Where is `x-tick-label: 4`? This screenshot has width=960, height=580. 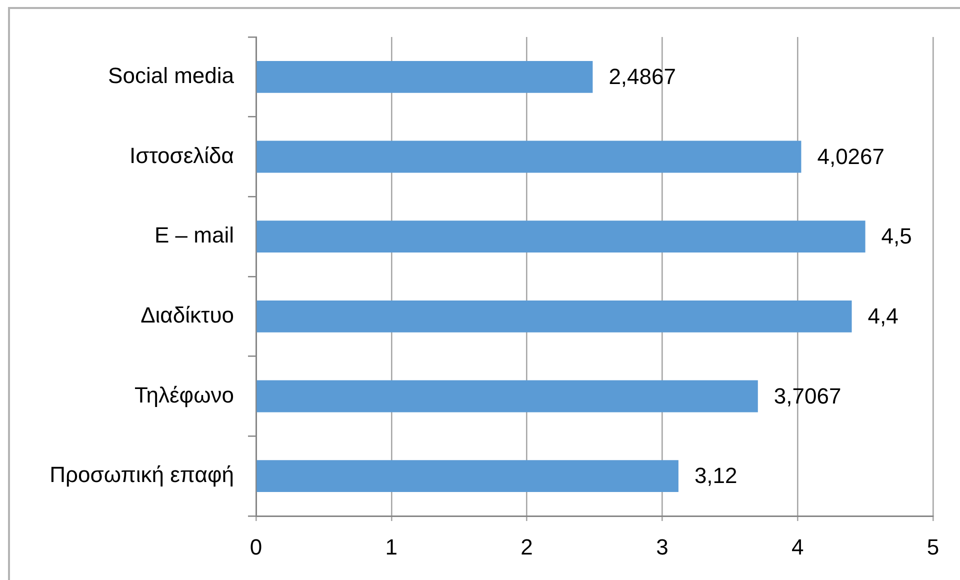 x-tick-label: 4 is located at coordinates (797, 547).